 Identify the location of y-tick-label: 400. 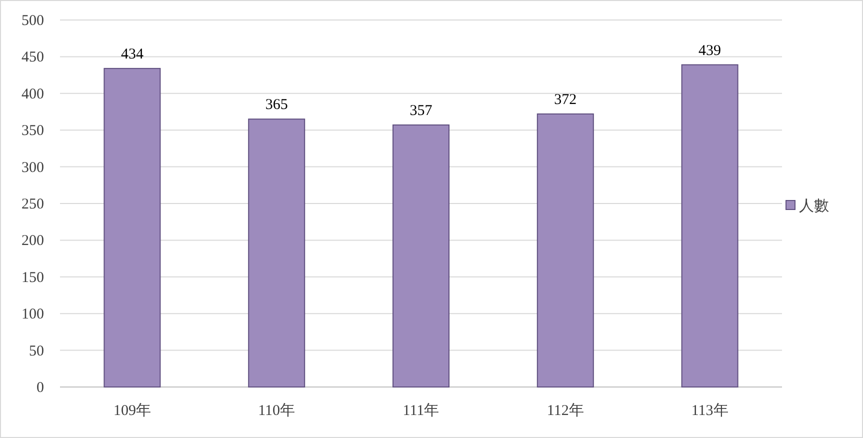
(33, 94).